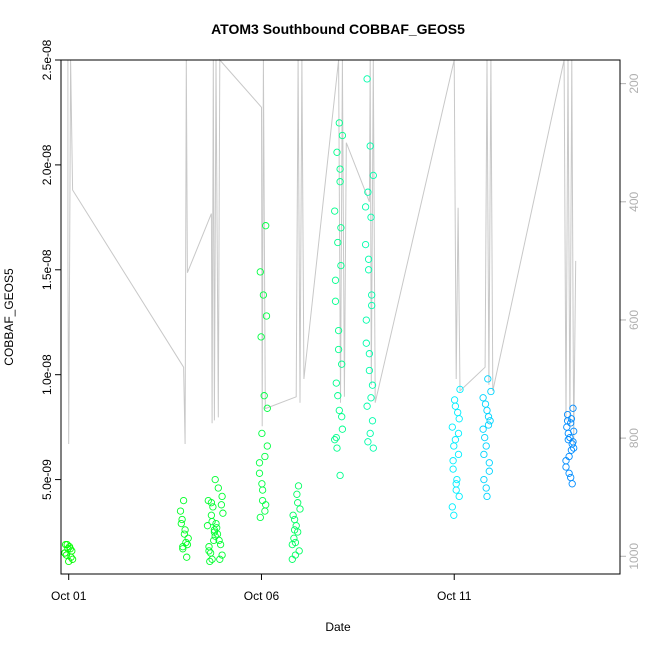 Image resolution: width=650 pixels, height=650 pixels. I want to click on x-tick-label: Oct 11, so click(454, 596).